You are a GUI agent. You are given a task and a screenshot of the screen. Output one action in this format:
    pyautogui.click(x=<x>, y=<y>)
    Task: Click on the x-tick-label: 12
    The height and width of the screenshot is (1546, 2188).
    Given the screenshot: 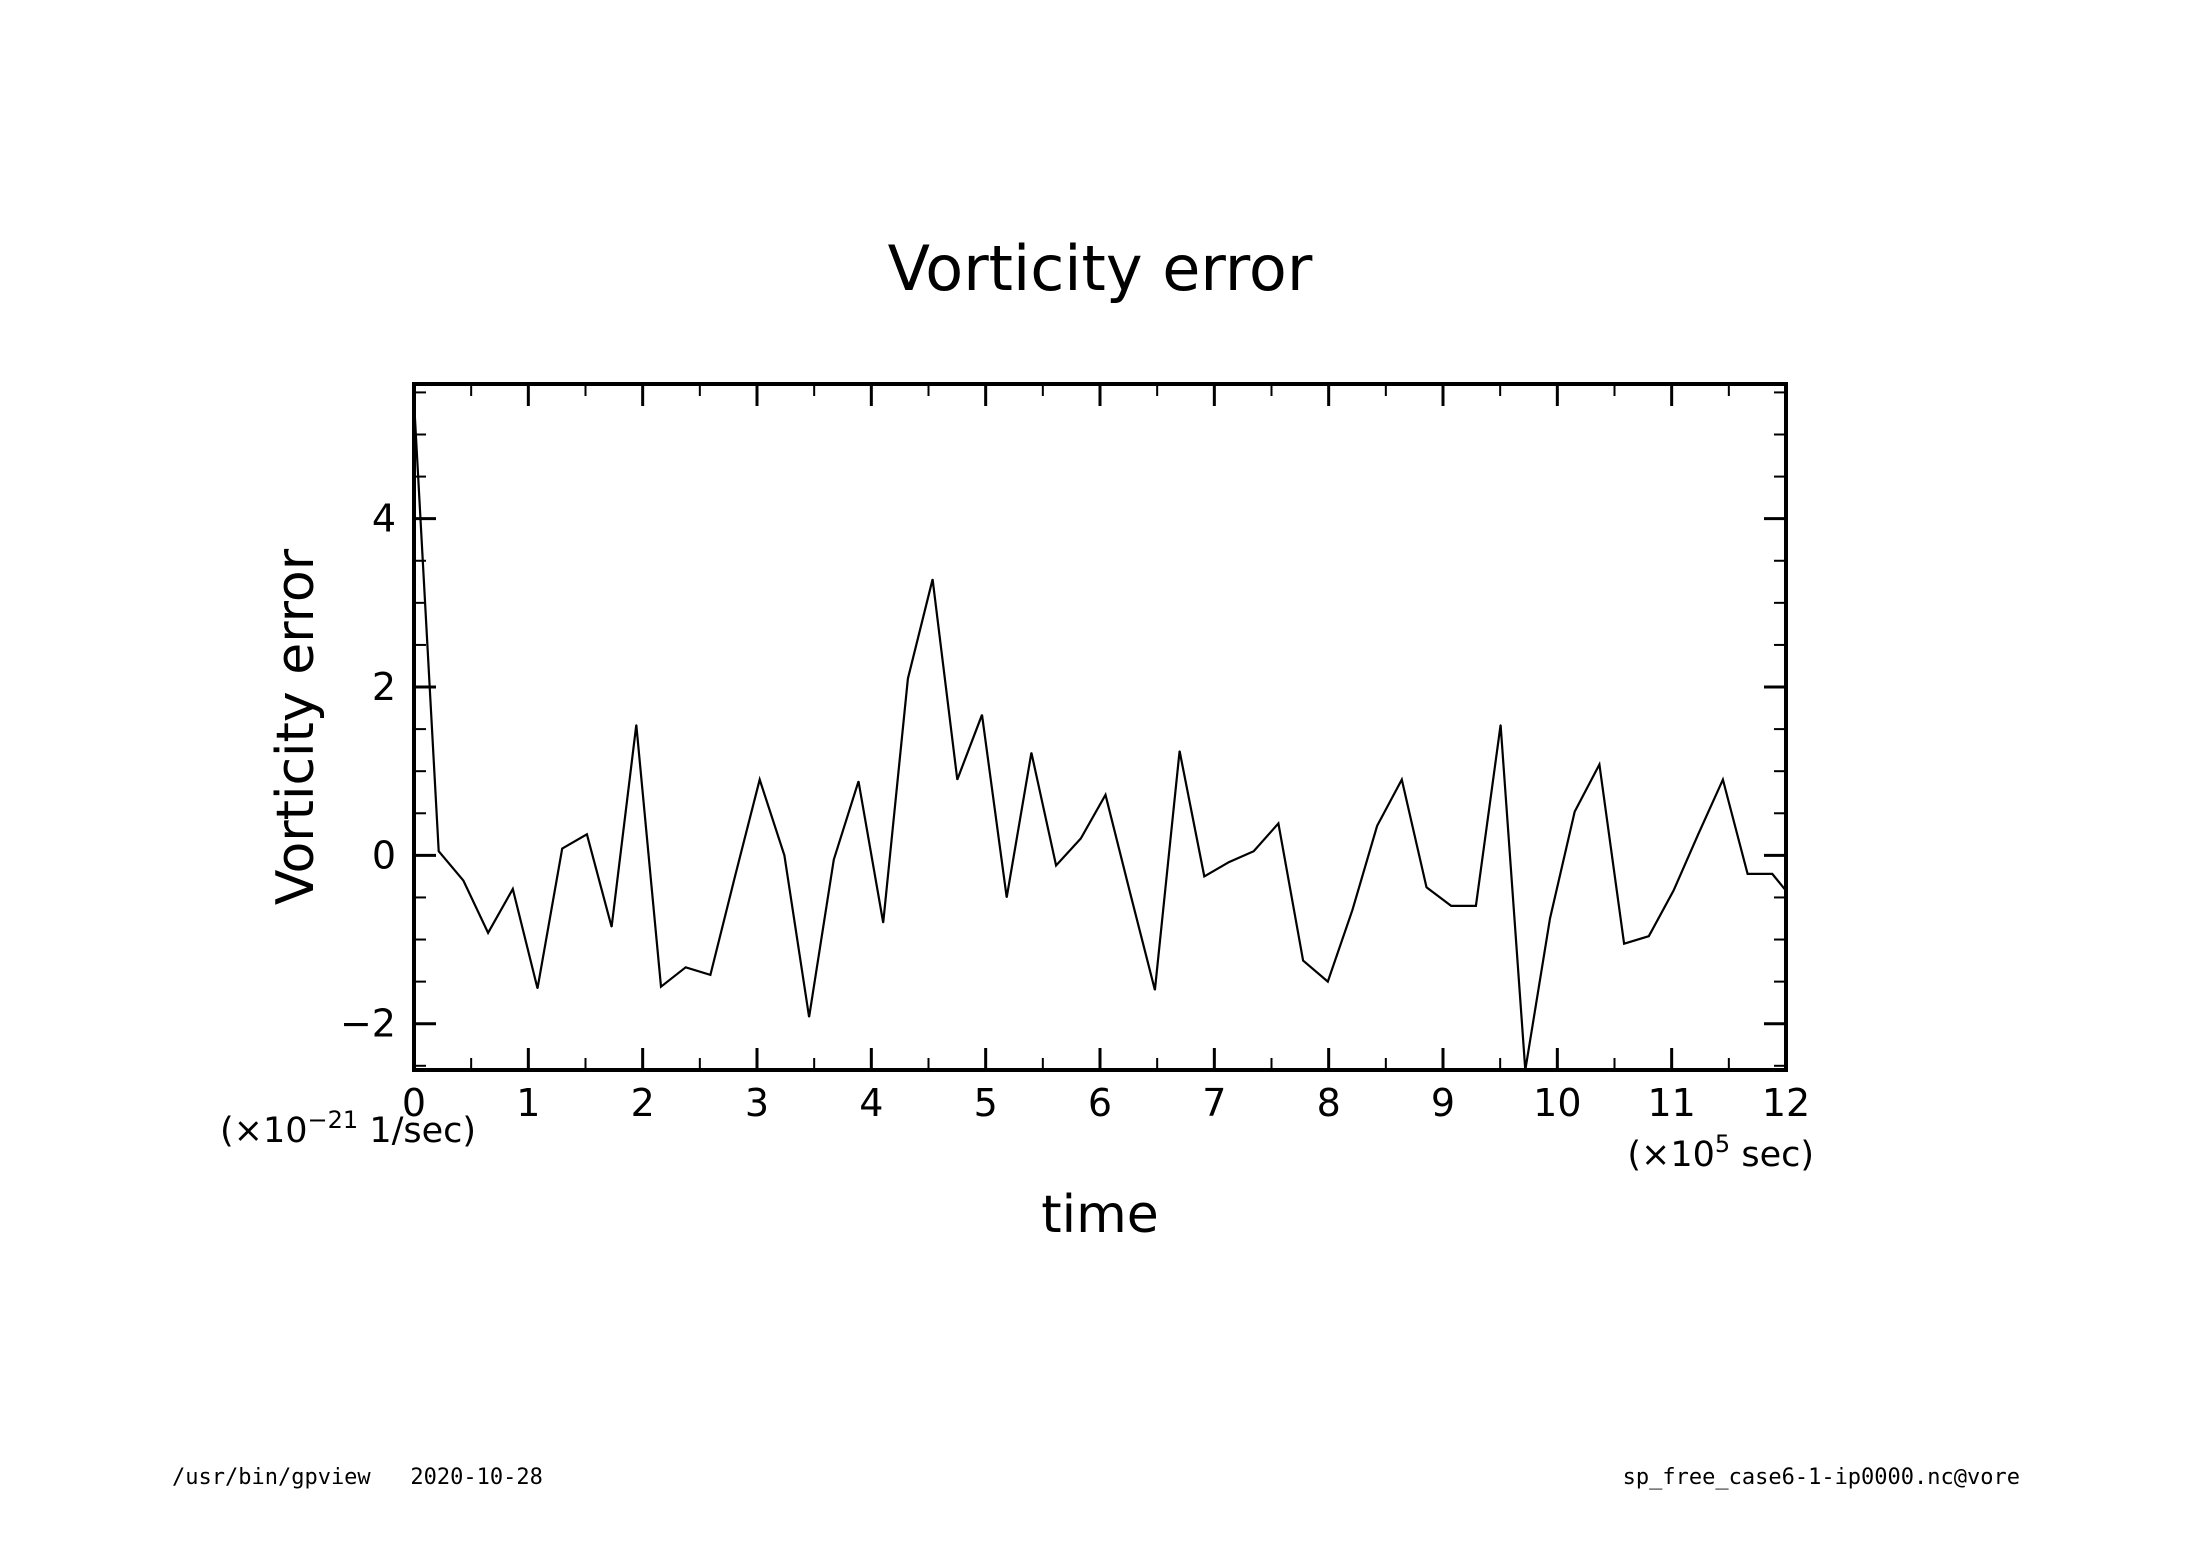 What is the action you would take?
    pyautogui.click(x=1786, y=1103)
    